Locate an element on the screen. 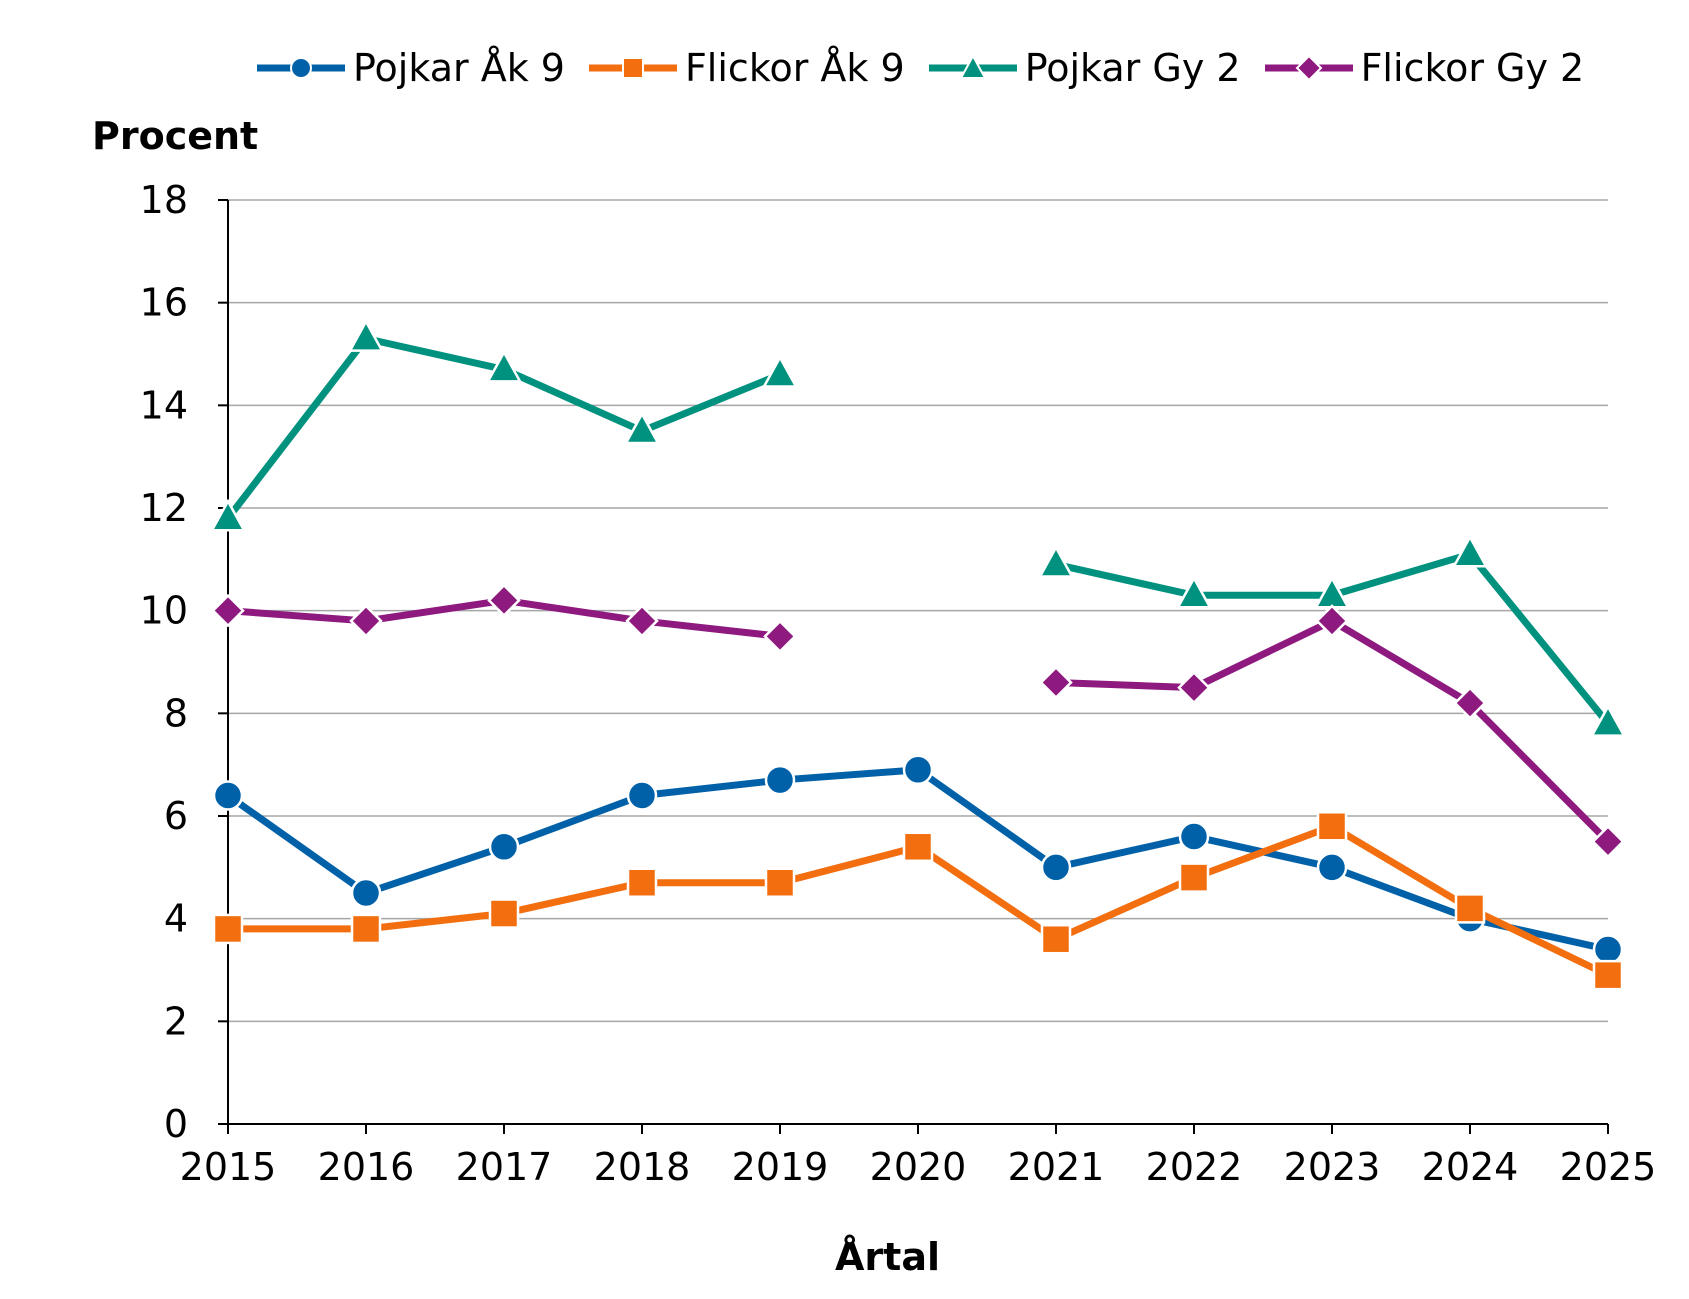 This screenshot has height=1299, width=1689. y-axis-title: Procent is located at coordinates (175, 136).